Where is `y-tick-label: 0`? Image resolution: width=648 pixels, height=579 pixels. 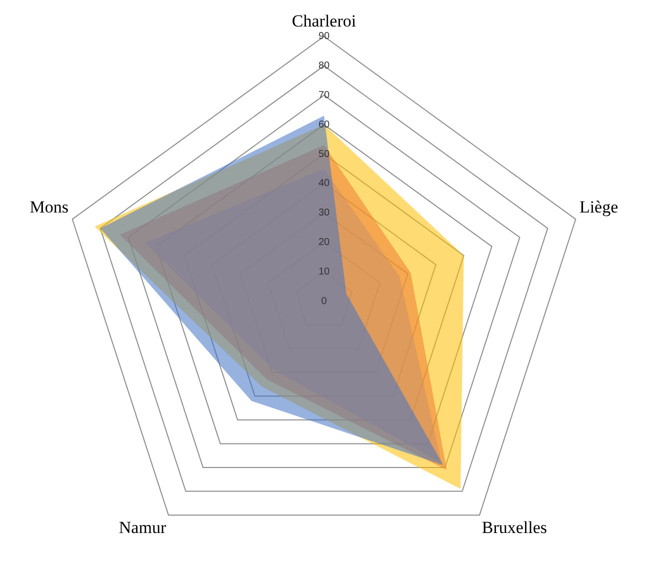
y-tick-label: 0 is located at coordinates (324, 301).